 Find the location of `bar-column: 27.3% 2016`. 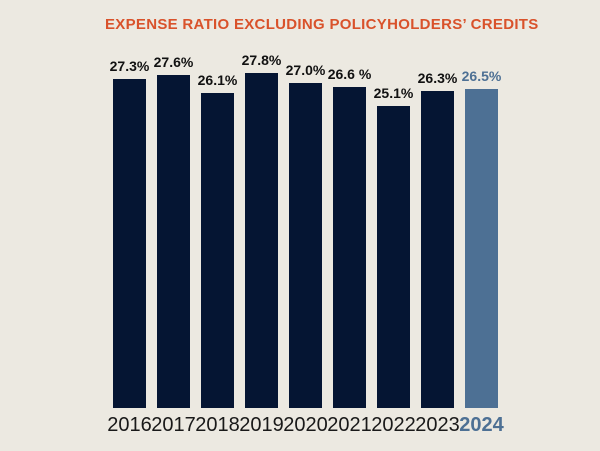

bar-column: 27.3% 2016 is located at coordinates (129, 247).